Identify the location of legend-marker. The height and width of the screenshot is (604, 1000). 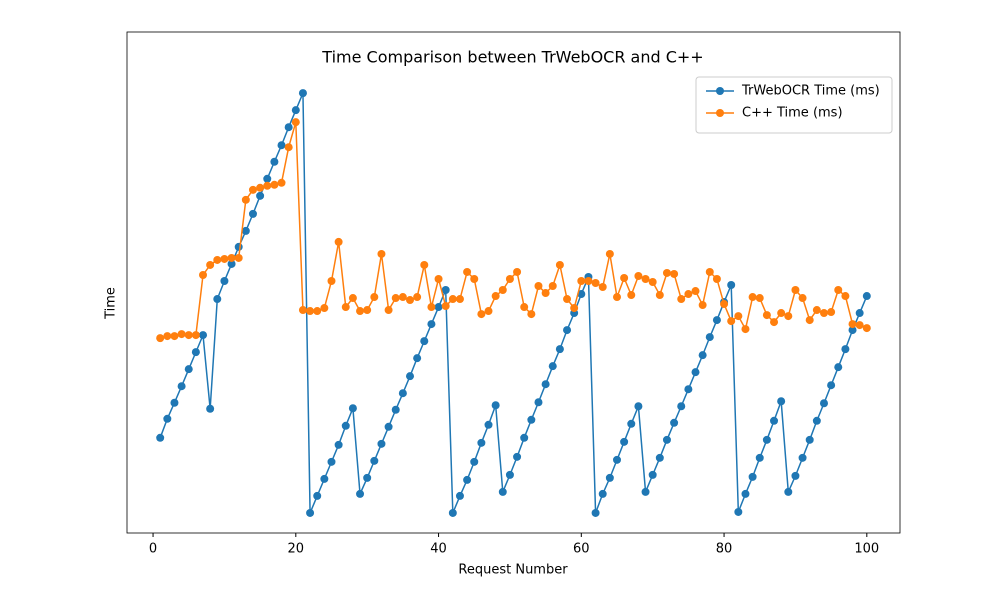
(720, 113).